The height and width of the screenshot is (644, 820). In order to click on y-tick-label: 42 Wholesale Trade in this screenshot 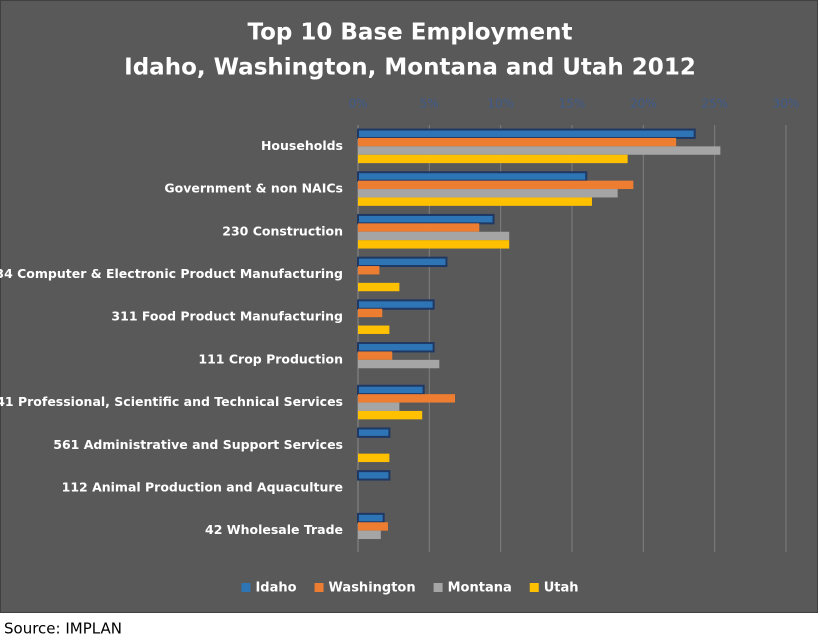, I will do `click(274, 529)`.